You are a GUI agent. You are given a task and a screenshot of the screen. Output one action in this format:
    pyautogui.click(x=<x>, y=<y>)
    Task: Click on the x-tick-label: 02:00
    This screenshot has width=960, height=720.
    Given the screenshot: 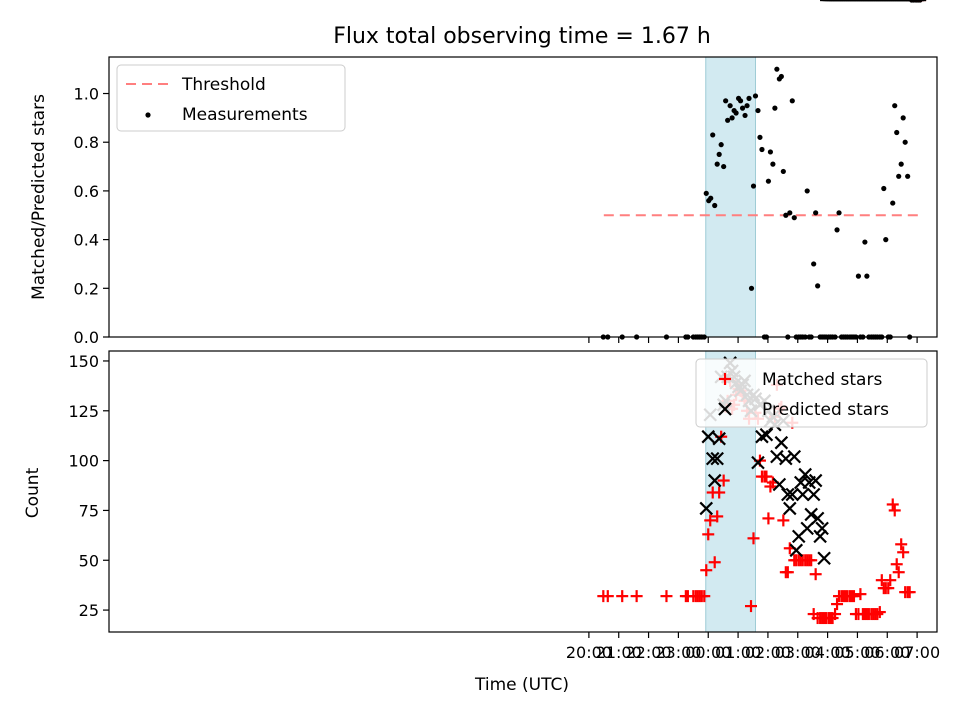 What is the action you would take?
    pyautogui.click(x=768, y=652)
    